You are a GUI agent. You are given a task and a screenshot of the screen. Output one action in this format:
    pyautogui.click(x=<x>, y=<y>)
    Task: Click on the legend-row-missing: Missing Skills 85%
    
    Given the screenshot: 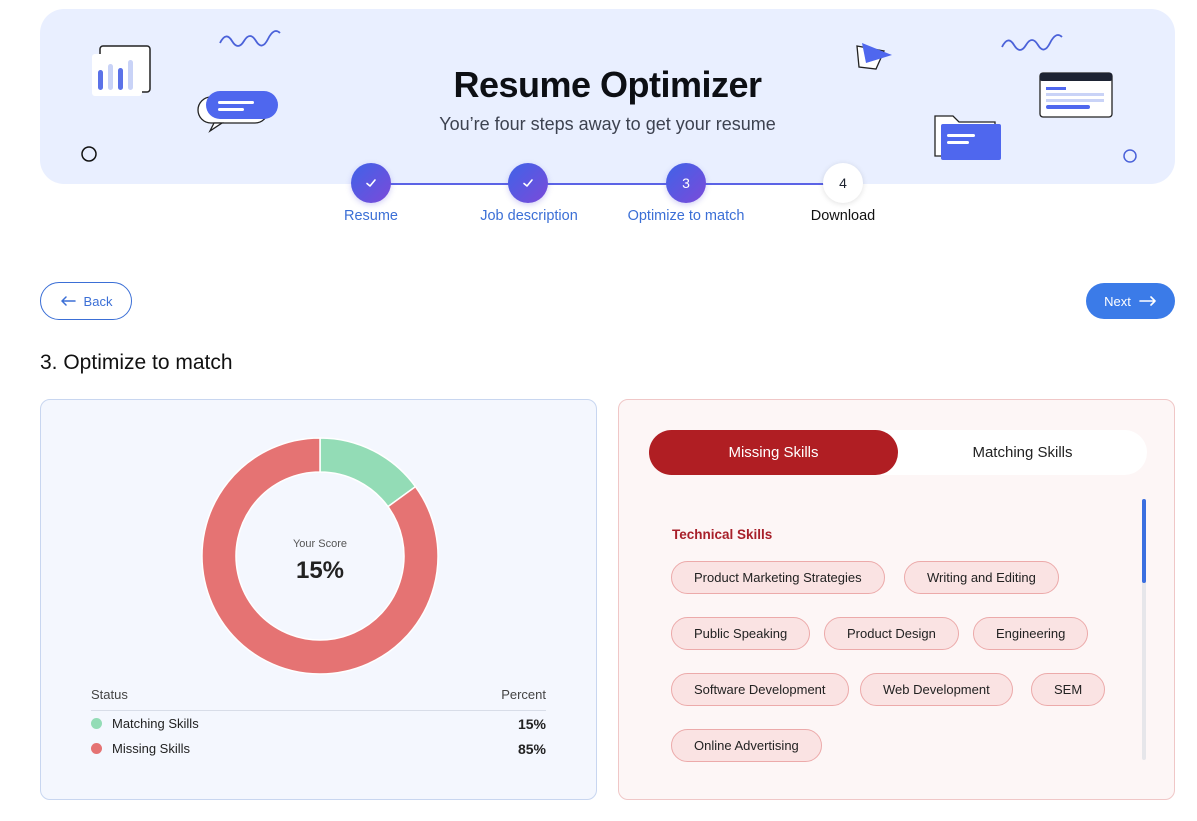 What is the action you would take?
    pyautogui.click(x=318, y=748)
    